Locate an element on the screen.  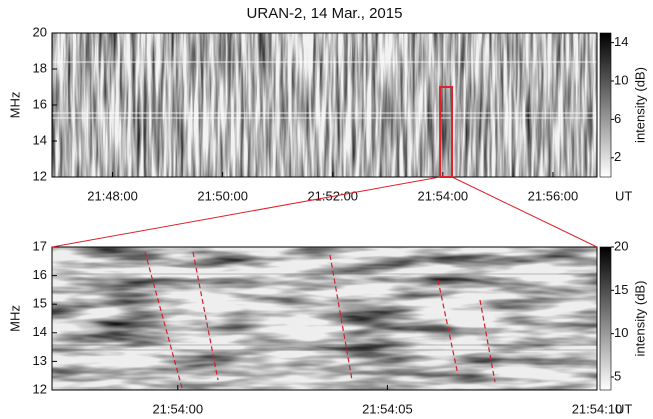
zoom-box is located at coordinates (446, 132).